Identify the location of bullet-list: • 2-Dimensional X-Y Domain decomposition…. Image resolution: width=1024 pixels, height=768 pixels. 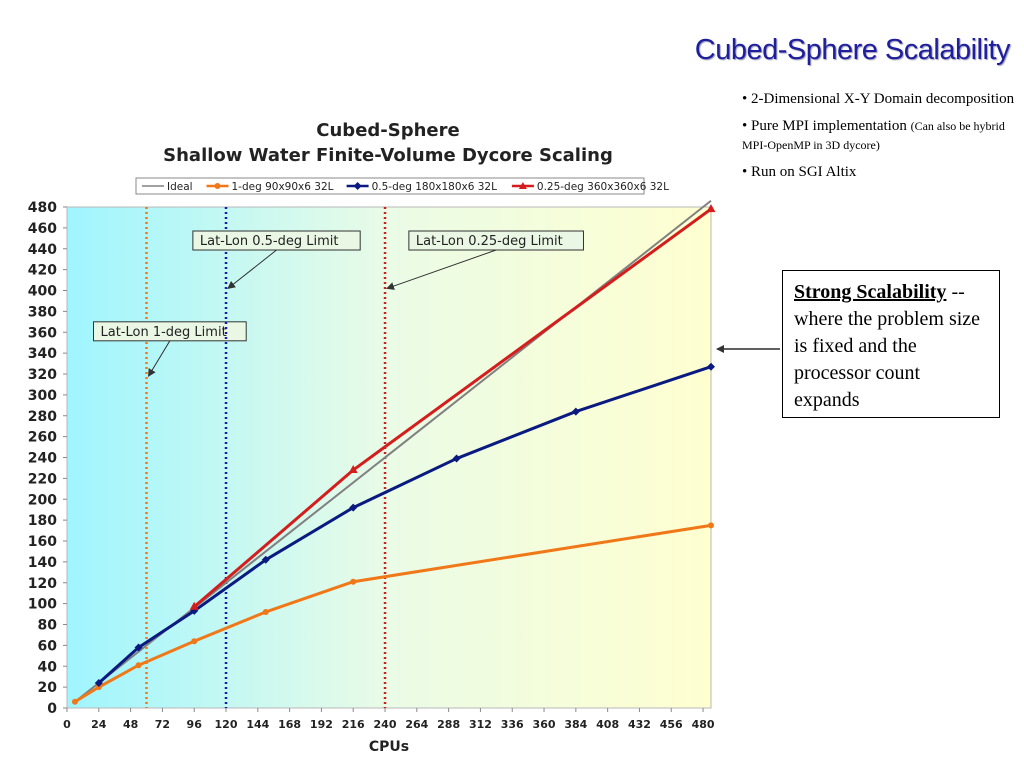
(880, 140).